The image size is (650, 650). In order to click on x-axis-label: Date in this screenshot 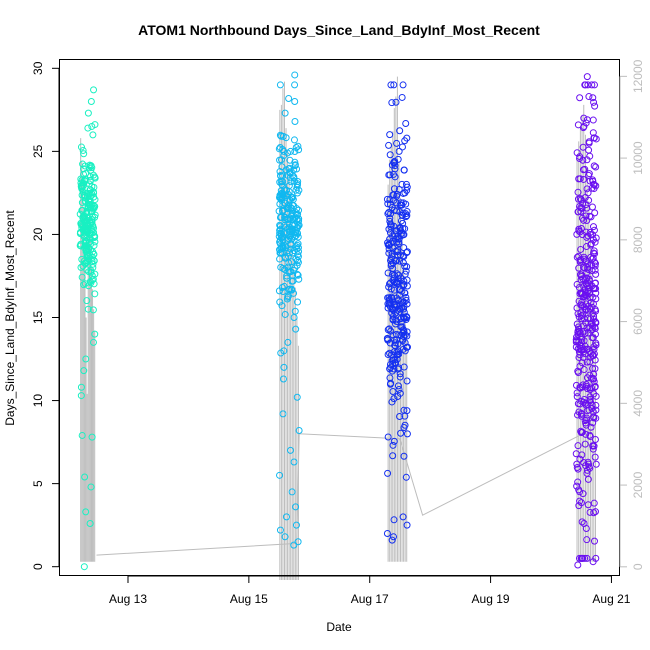, I will do `click(339, 627)`.